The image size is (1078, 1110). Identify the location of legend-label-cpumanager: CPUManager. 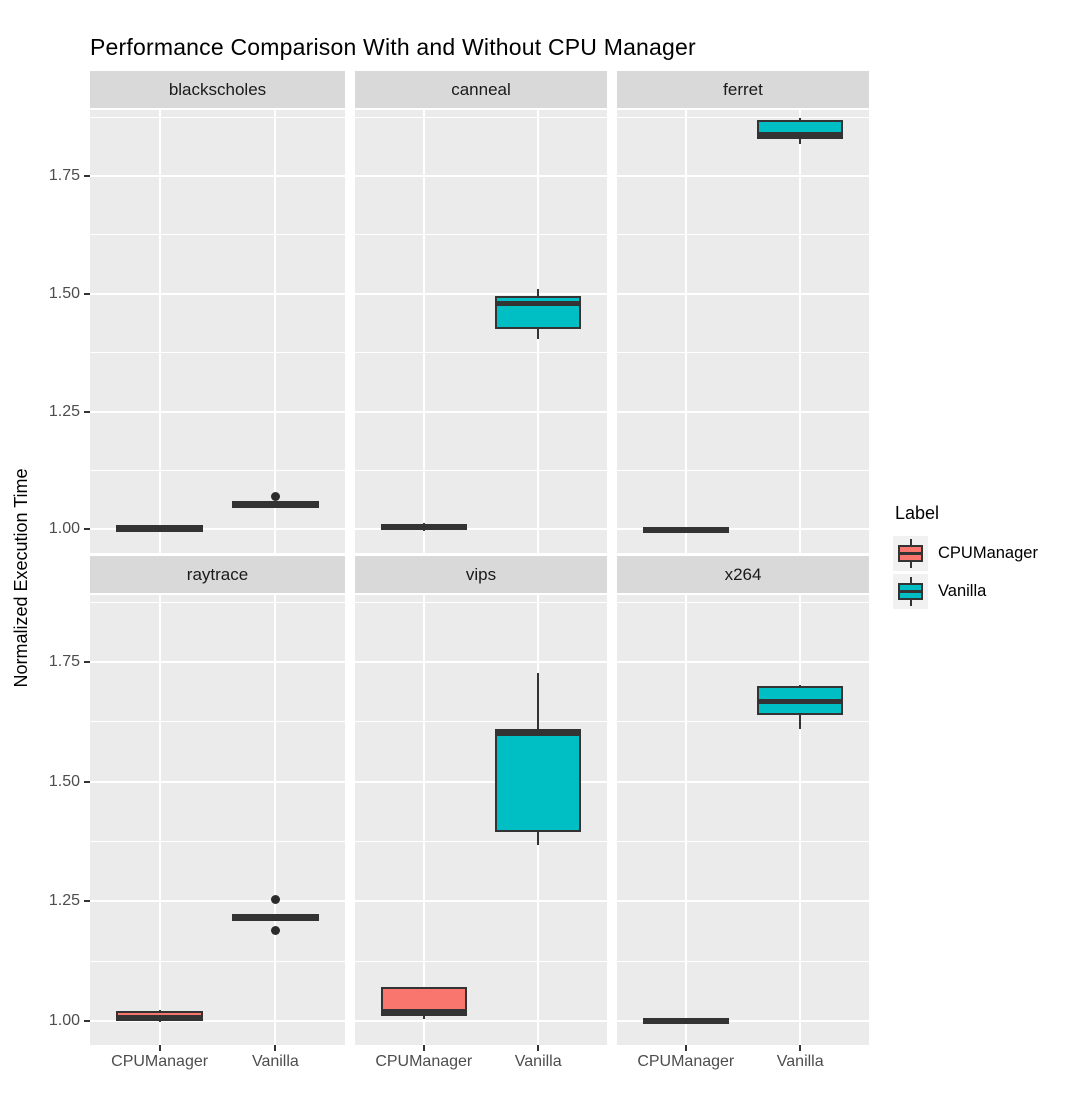
(988, 553).